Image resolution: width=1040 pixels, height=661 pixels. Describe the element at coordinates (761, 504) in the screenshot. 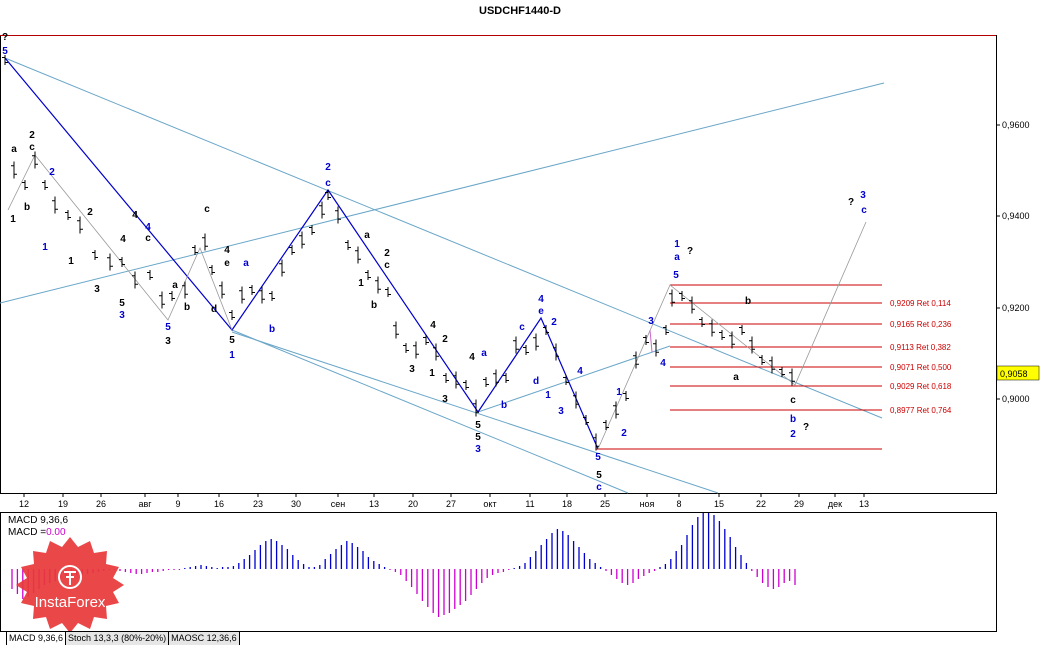

I see `x-tick-label: 22` at that location.